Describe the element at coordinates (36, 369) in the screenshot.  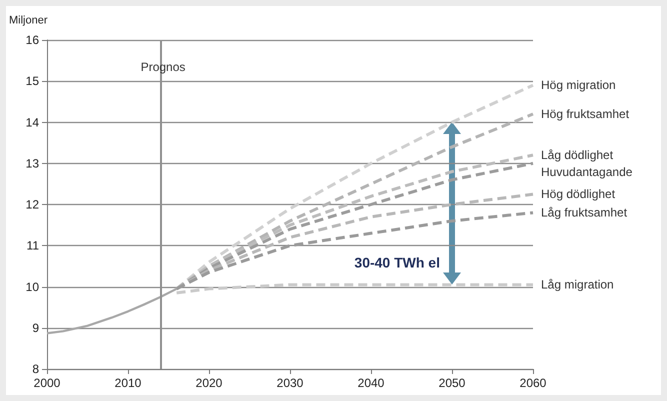
I see `y-tick-label: 8` at that location.